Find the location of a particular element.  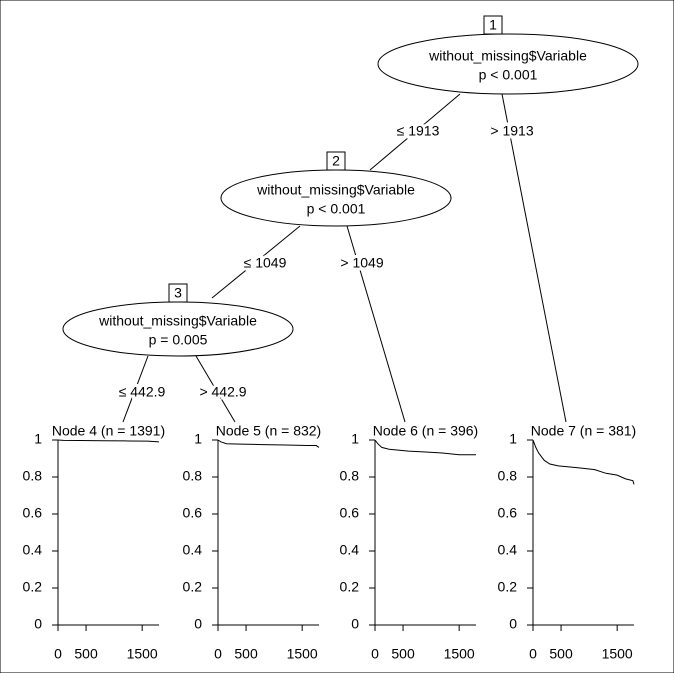

node-id: 1 is located at coordinates (493, 25).